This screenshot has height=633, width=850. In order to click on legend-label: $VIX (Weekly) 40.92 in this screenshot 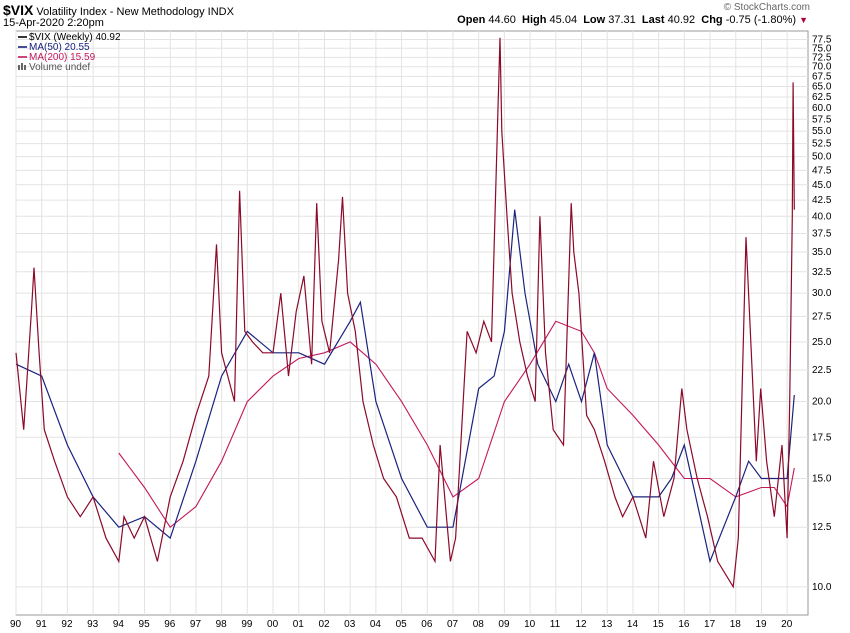, I will do `click(75, 37)`.